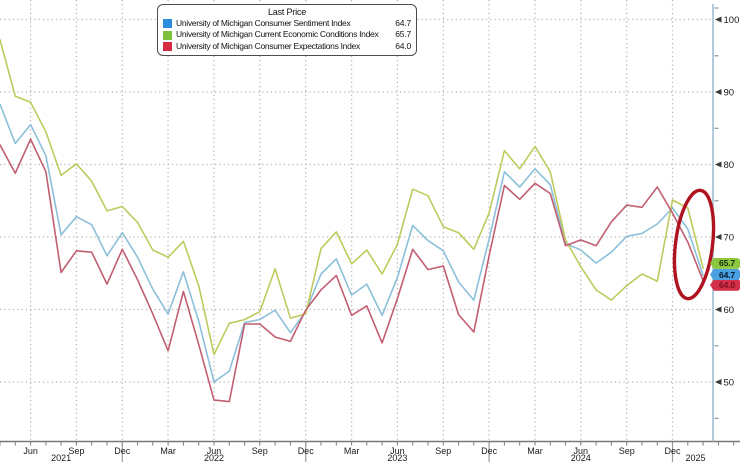 This screenshot has width=740, height=462. I want to click on badge-value: 64.0, so click(727, 284).